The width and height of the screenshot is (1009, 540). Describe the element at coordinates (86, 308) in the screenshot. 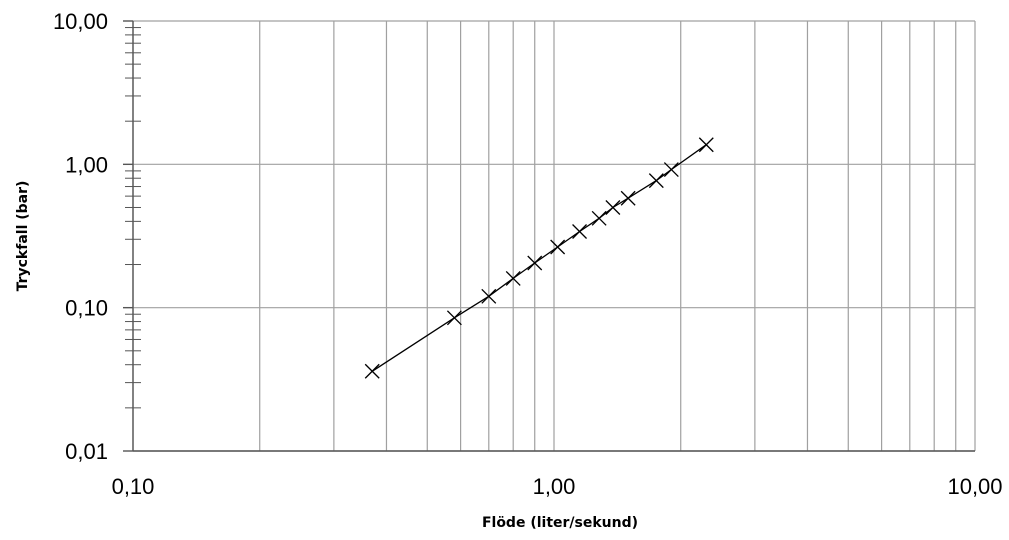

I see `y-tick-label: 0,10` at that location.